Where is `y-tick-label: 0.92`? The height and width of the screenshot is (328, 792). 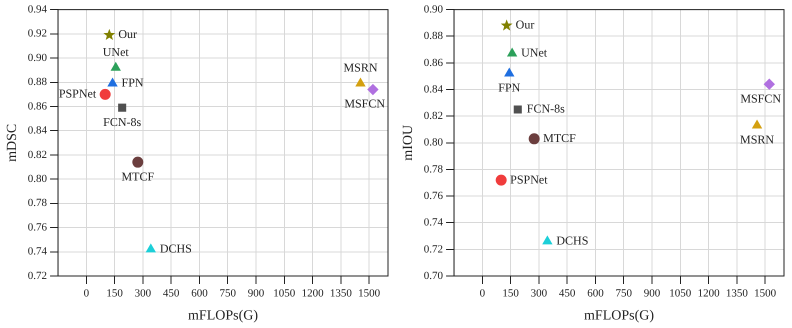
y-tick-label: 0.92 is located at coordinates (38, 34).